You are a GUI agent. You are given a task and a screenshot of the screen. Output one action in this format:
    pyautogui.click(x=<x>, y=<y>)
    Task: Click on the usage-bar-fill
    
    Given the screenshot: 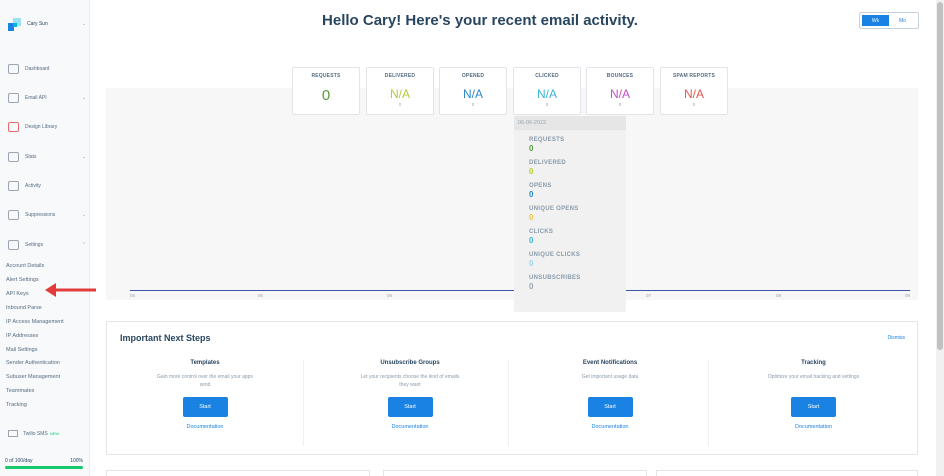 What is the action you would take?
    pyautogui.click(x=44, y=467)
    